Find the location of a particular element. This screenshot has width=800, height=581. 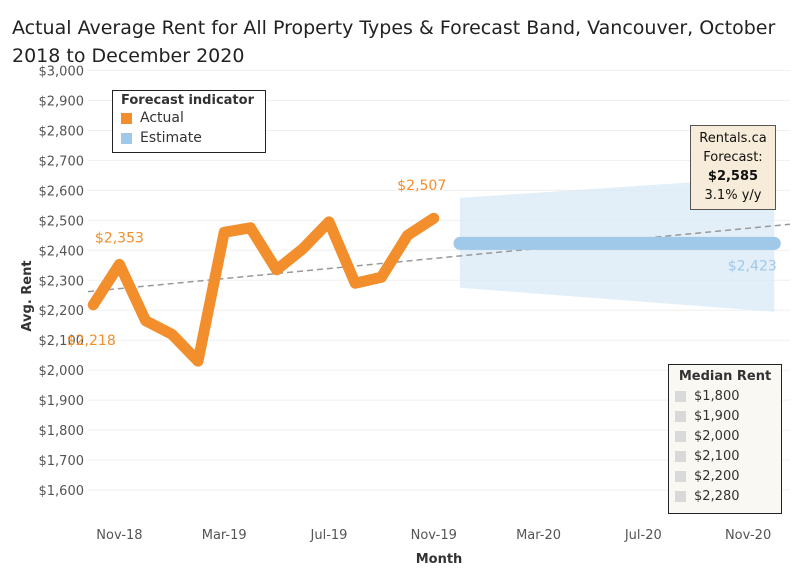

median-legend-item: $2,280 is located at coordinates (725, 496).